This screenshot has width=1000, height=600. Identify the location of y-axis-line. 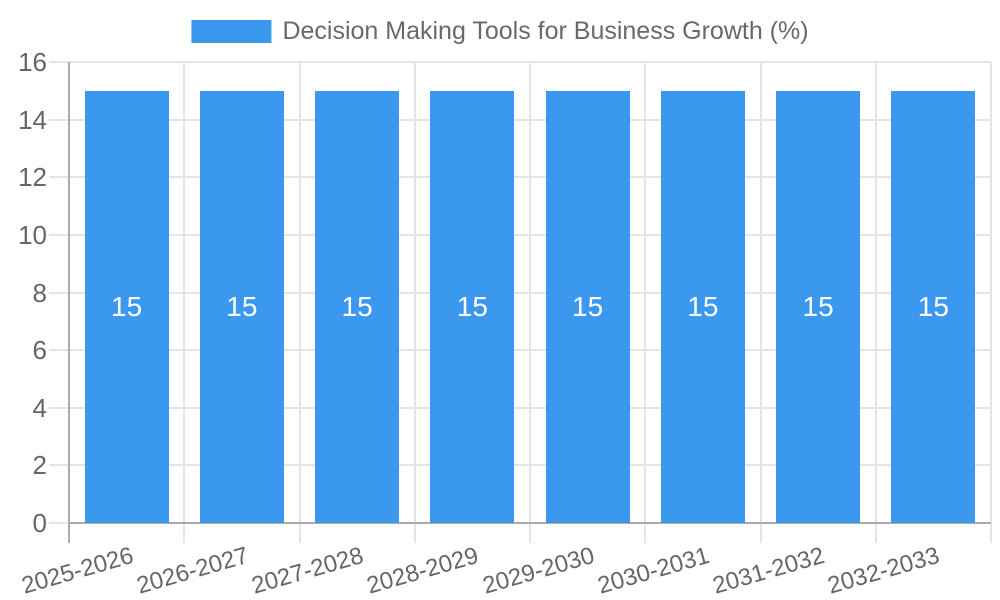
(69, 302).